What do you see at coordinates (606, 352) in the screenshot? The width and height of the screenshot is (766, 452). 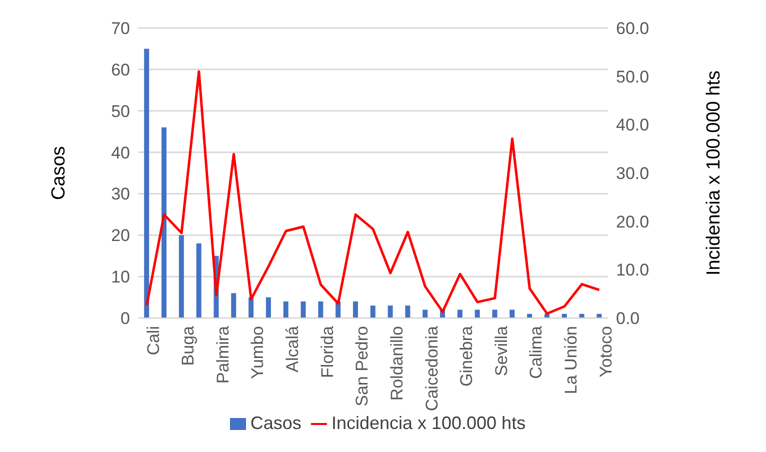 I see `x-tick-label: Yotoco` at bounding box center [606, 352].